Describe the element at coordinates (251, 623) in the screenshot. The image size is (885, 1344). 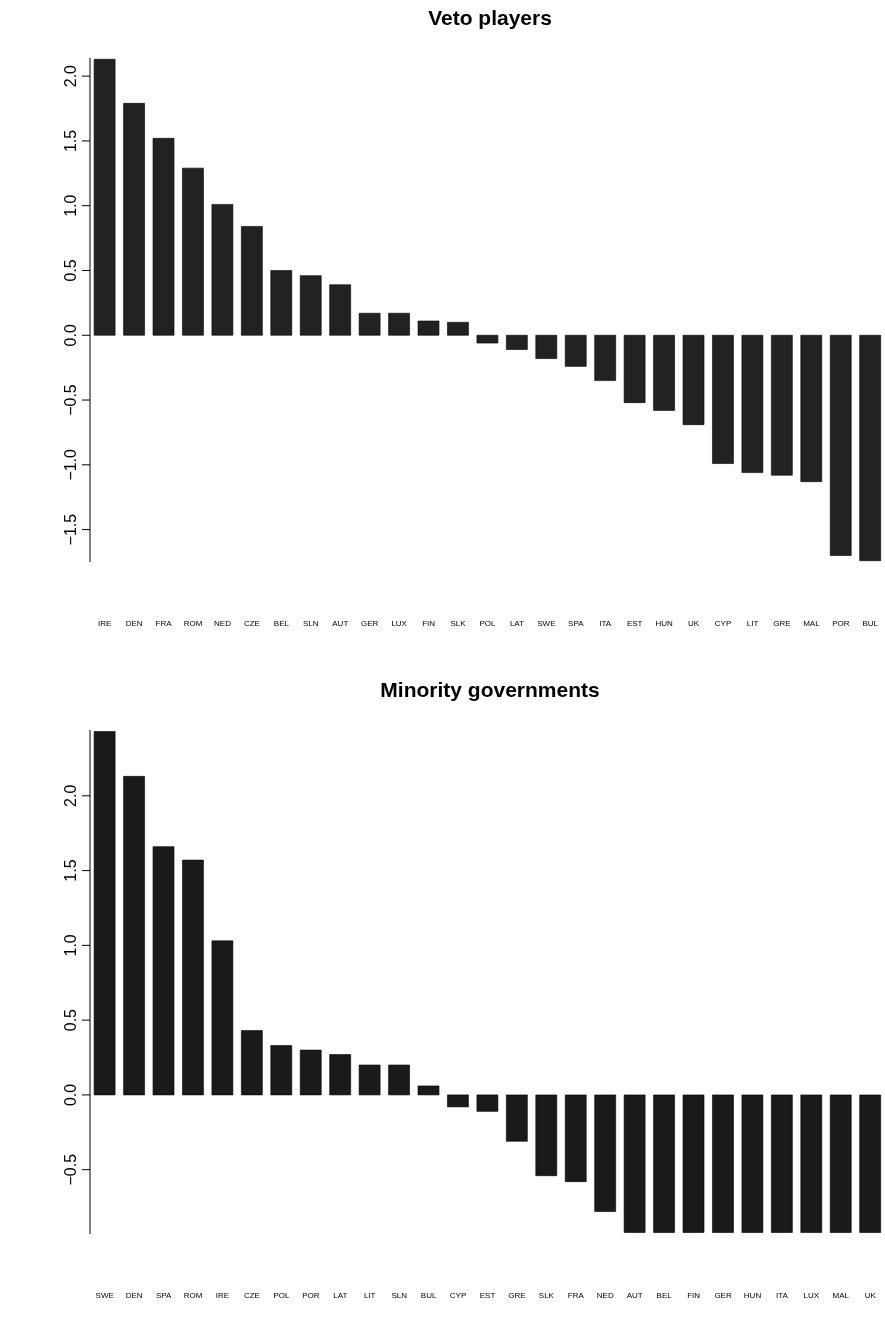
I see `x-tick-label: CZE` at that location.